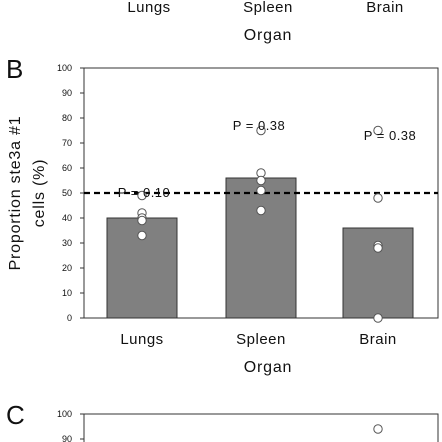  What do you see at coordinates (261, 248) in the screenshot?
I see `bar-spleen` at bounding box center [261, 248].